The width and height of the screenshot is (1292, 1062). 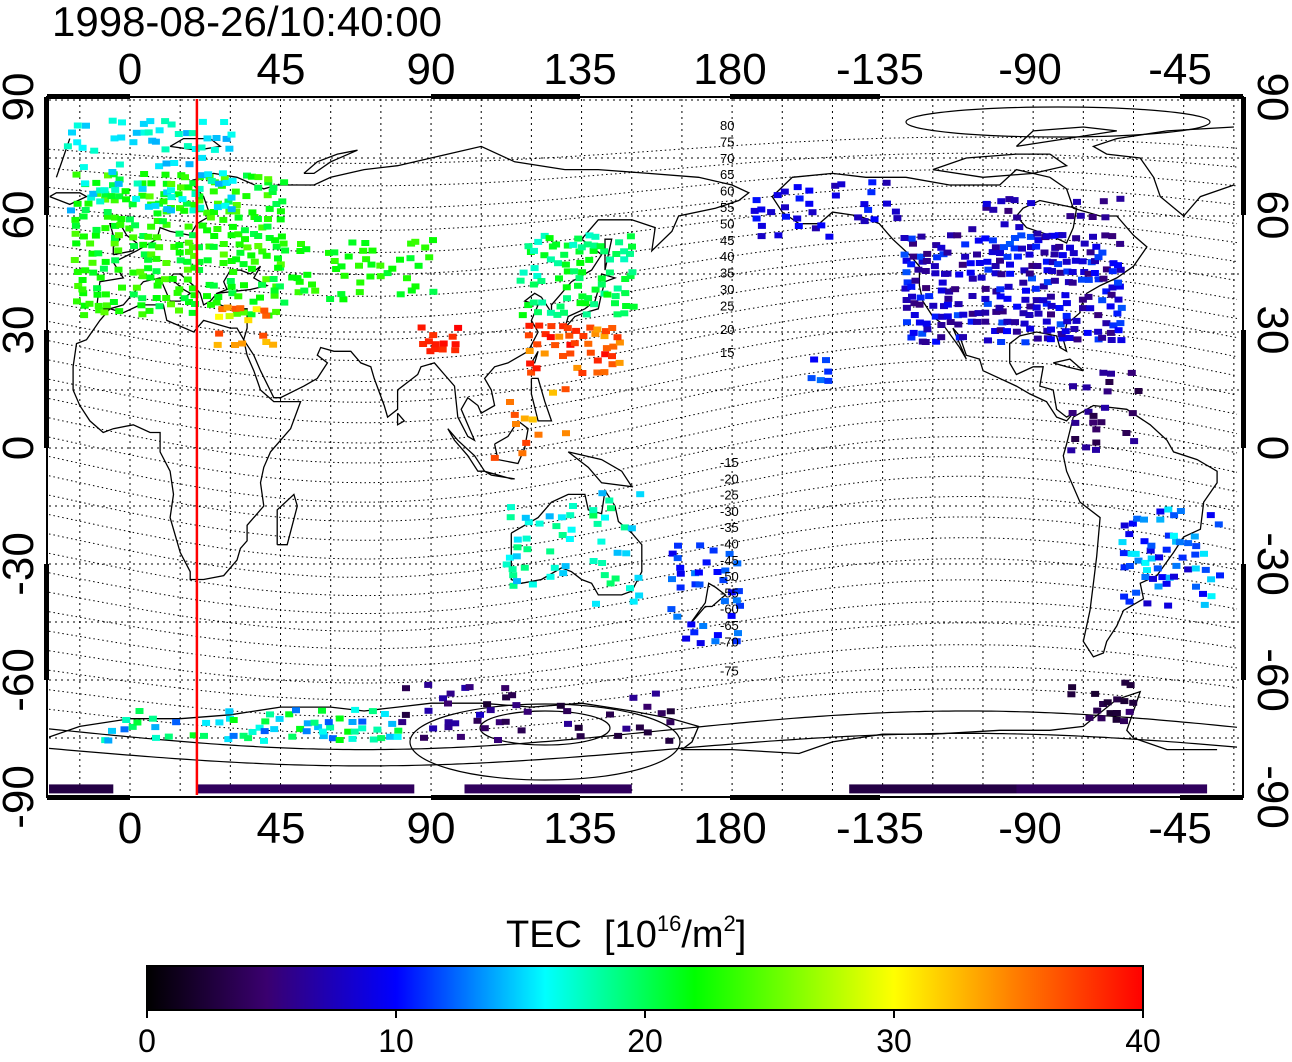 I want to click on geomag-label: 25, so click(x=727, y=305).